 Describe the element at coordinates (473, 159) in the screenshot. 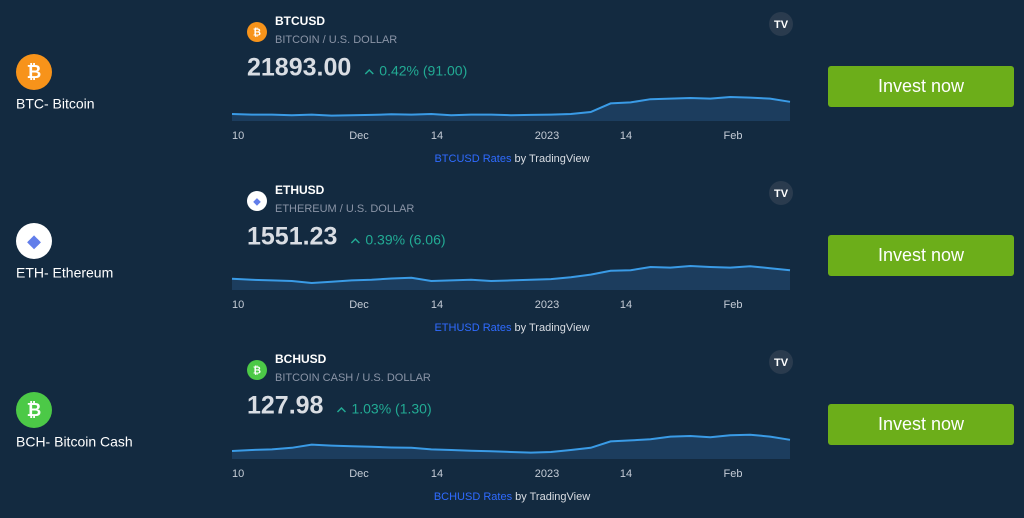

I see `rates-link: BTCUSD Rates` at that location.